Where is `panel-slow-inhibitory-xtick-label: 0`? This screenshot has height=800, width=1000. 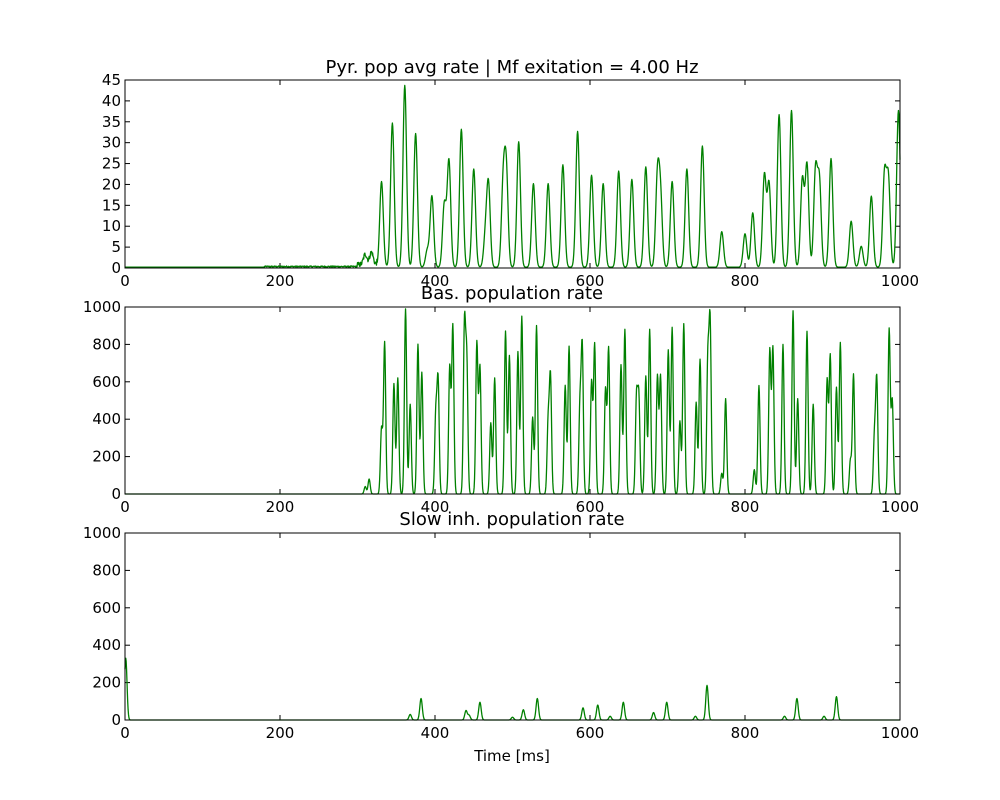 panel-slow-inhibitory-xtick-label: 0 is located at coordinates (125, 733).